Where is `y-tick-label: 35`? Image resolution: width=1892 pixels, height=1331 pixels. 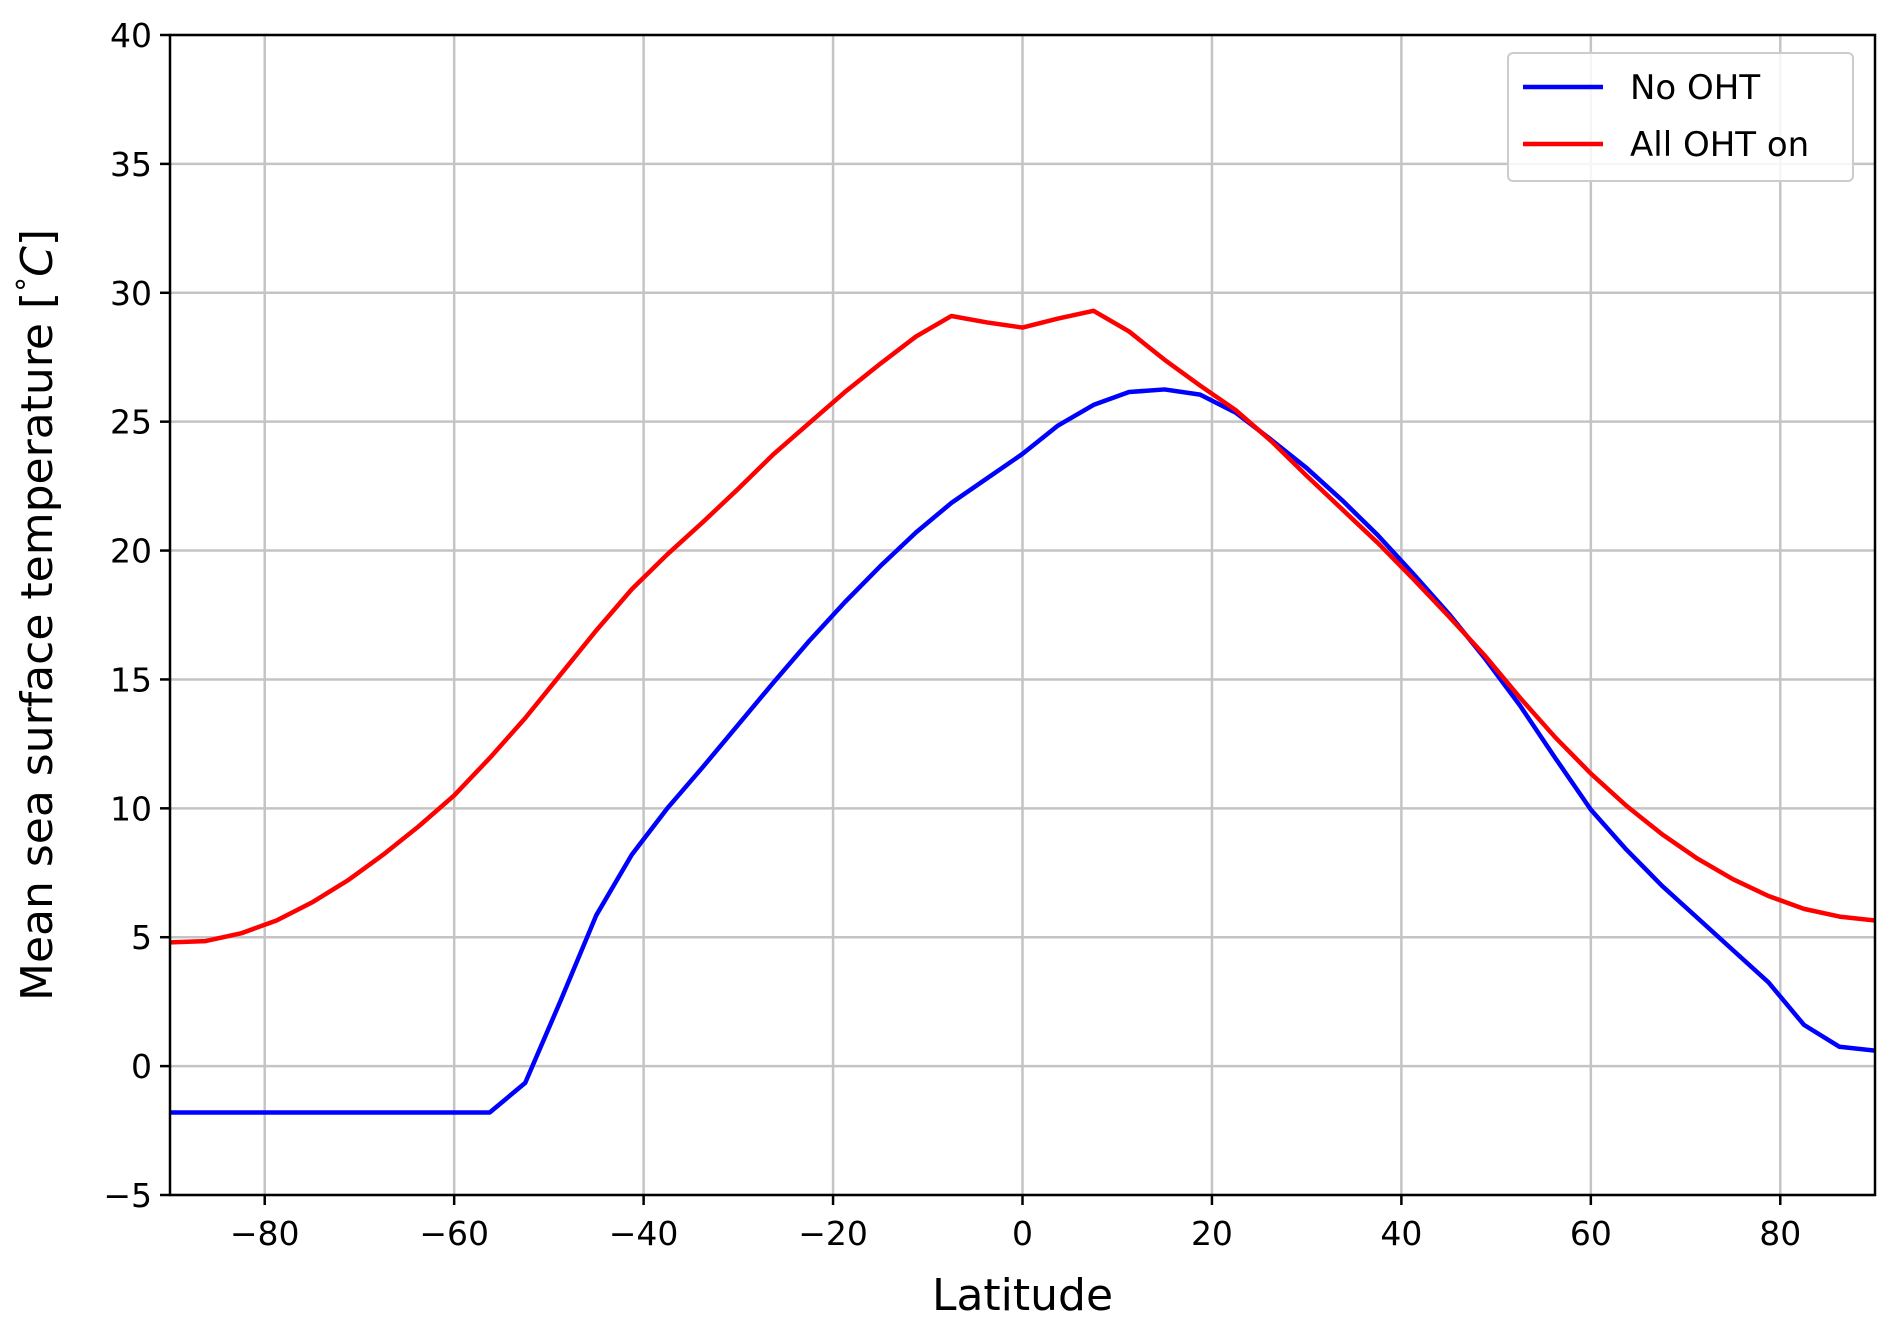 y-tick-label: 35 is located at coordinates (131, 164).